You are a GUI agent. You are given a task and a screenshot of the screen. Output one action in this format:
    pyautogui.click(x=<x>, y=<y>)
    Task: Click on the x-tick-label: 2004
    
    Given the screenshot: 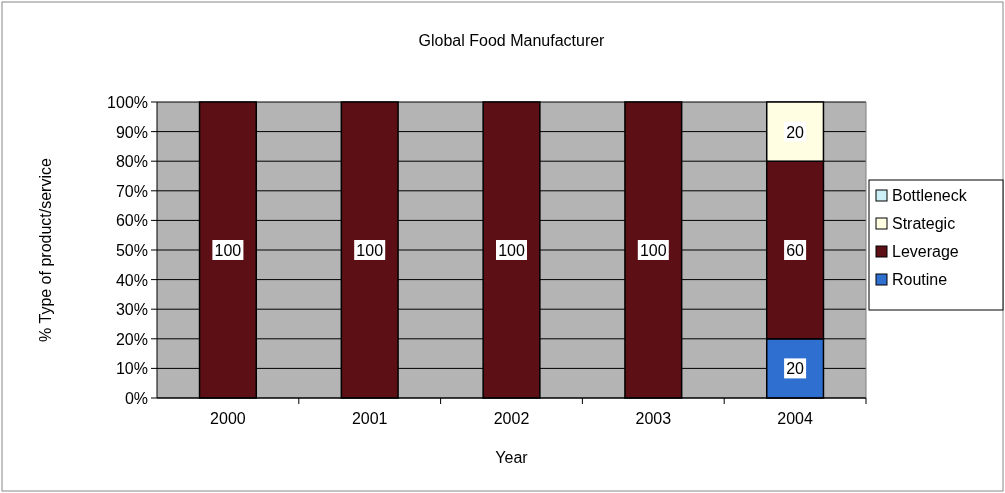 What is the action you would take?
    pyautogui.click(x=795, y=418)
    